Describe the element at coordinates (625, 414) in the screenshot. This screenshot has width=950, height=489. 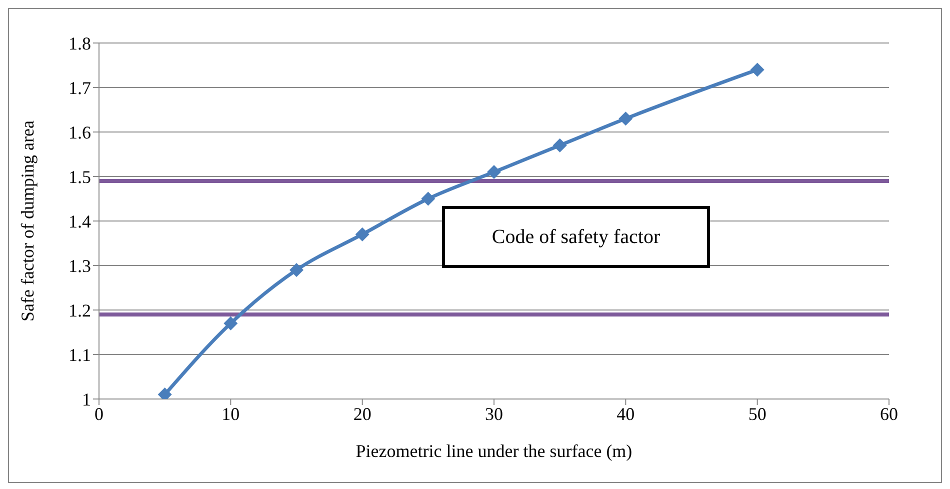
I see `x-tick-label: 40` at that location.